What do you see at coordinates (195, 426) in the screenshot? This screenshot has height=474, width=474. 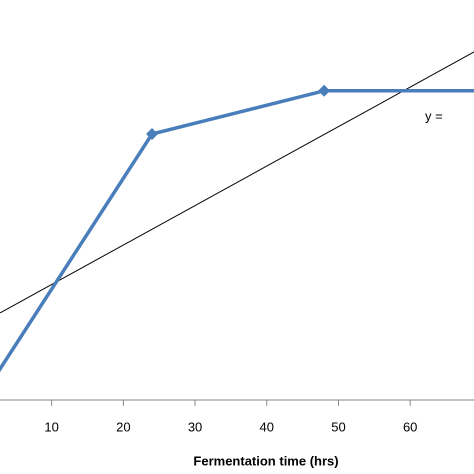 I see `x-tick-label: 30` at bounding box center [195, 426].